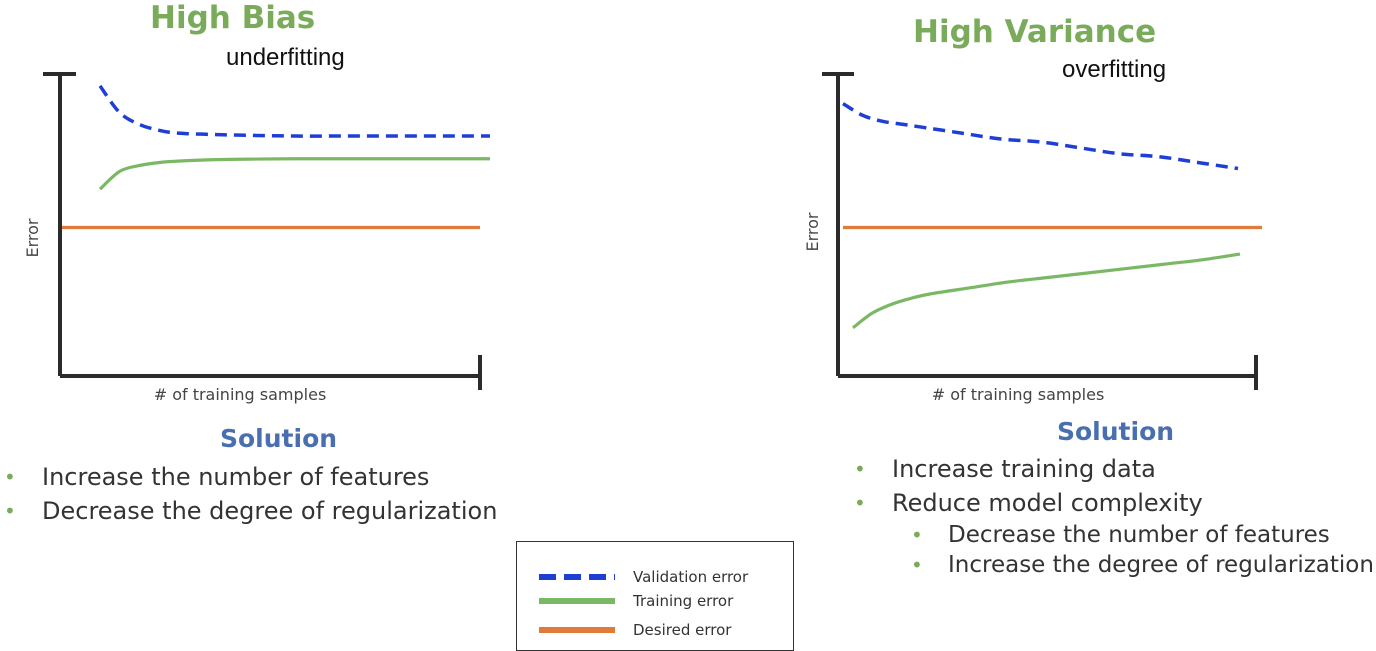  What do you see at coordinates (1120, 535) in the screenshot?
I see `variance-solution-subitem: • Decrease the number of features` at bounding box center [1120, 535].